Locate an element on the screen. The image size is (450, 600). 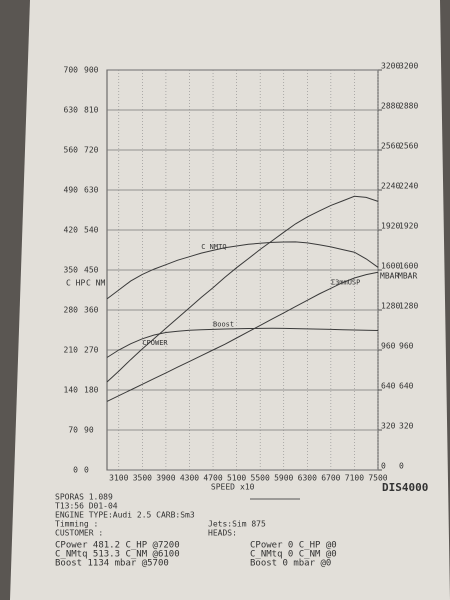
info-line: CUSTOMER : is located at coordinates (79, 533).